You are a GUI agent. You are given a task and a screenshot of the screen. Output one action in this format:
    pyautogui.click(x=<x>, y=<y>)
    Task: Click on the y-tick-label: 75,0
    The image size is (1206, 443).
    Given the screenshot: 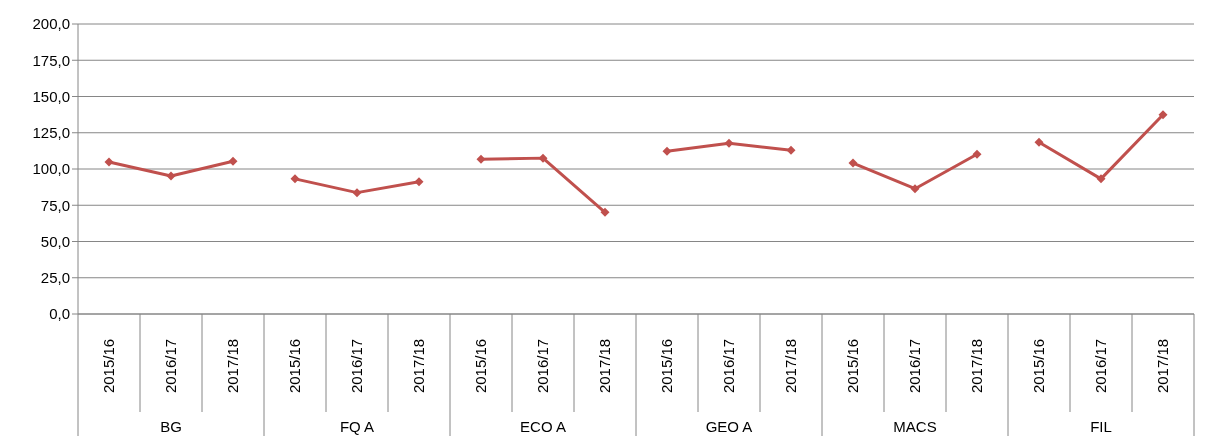 What is the action you would take?
    pyautogui.click(x=55, y=205)
    